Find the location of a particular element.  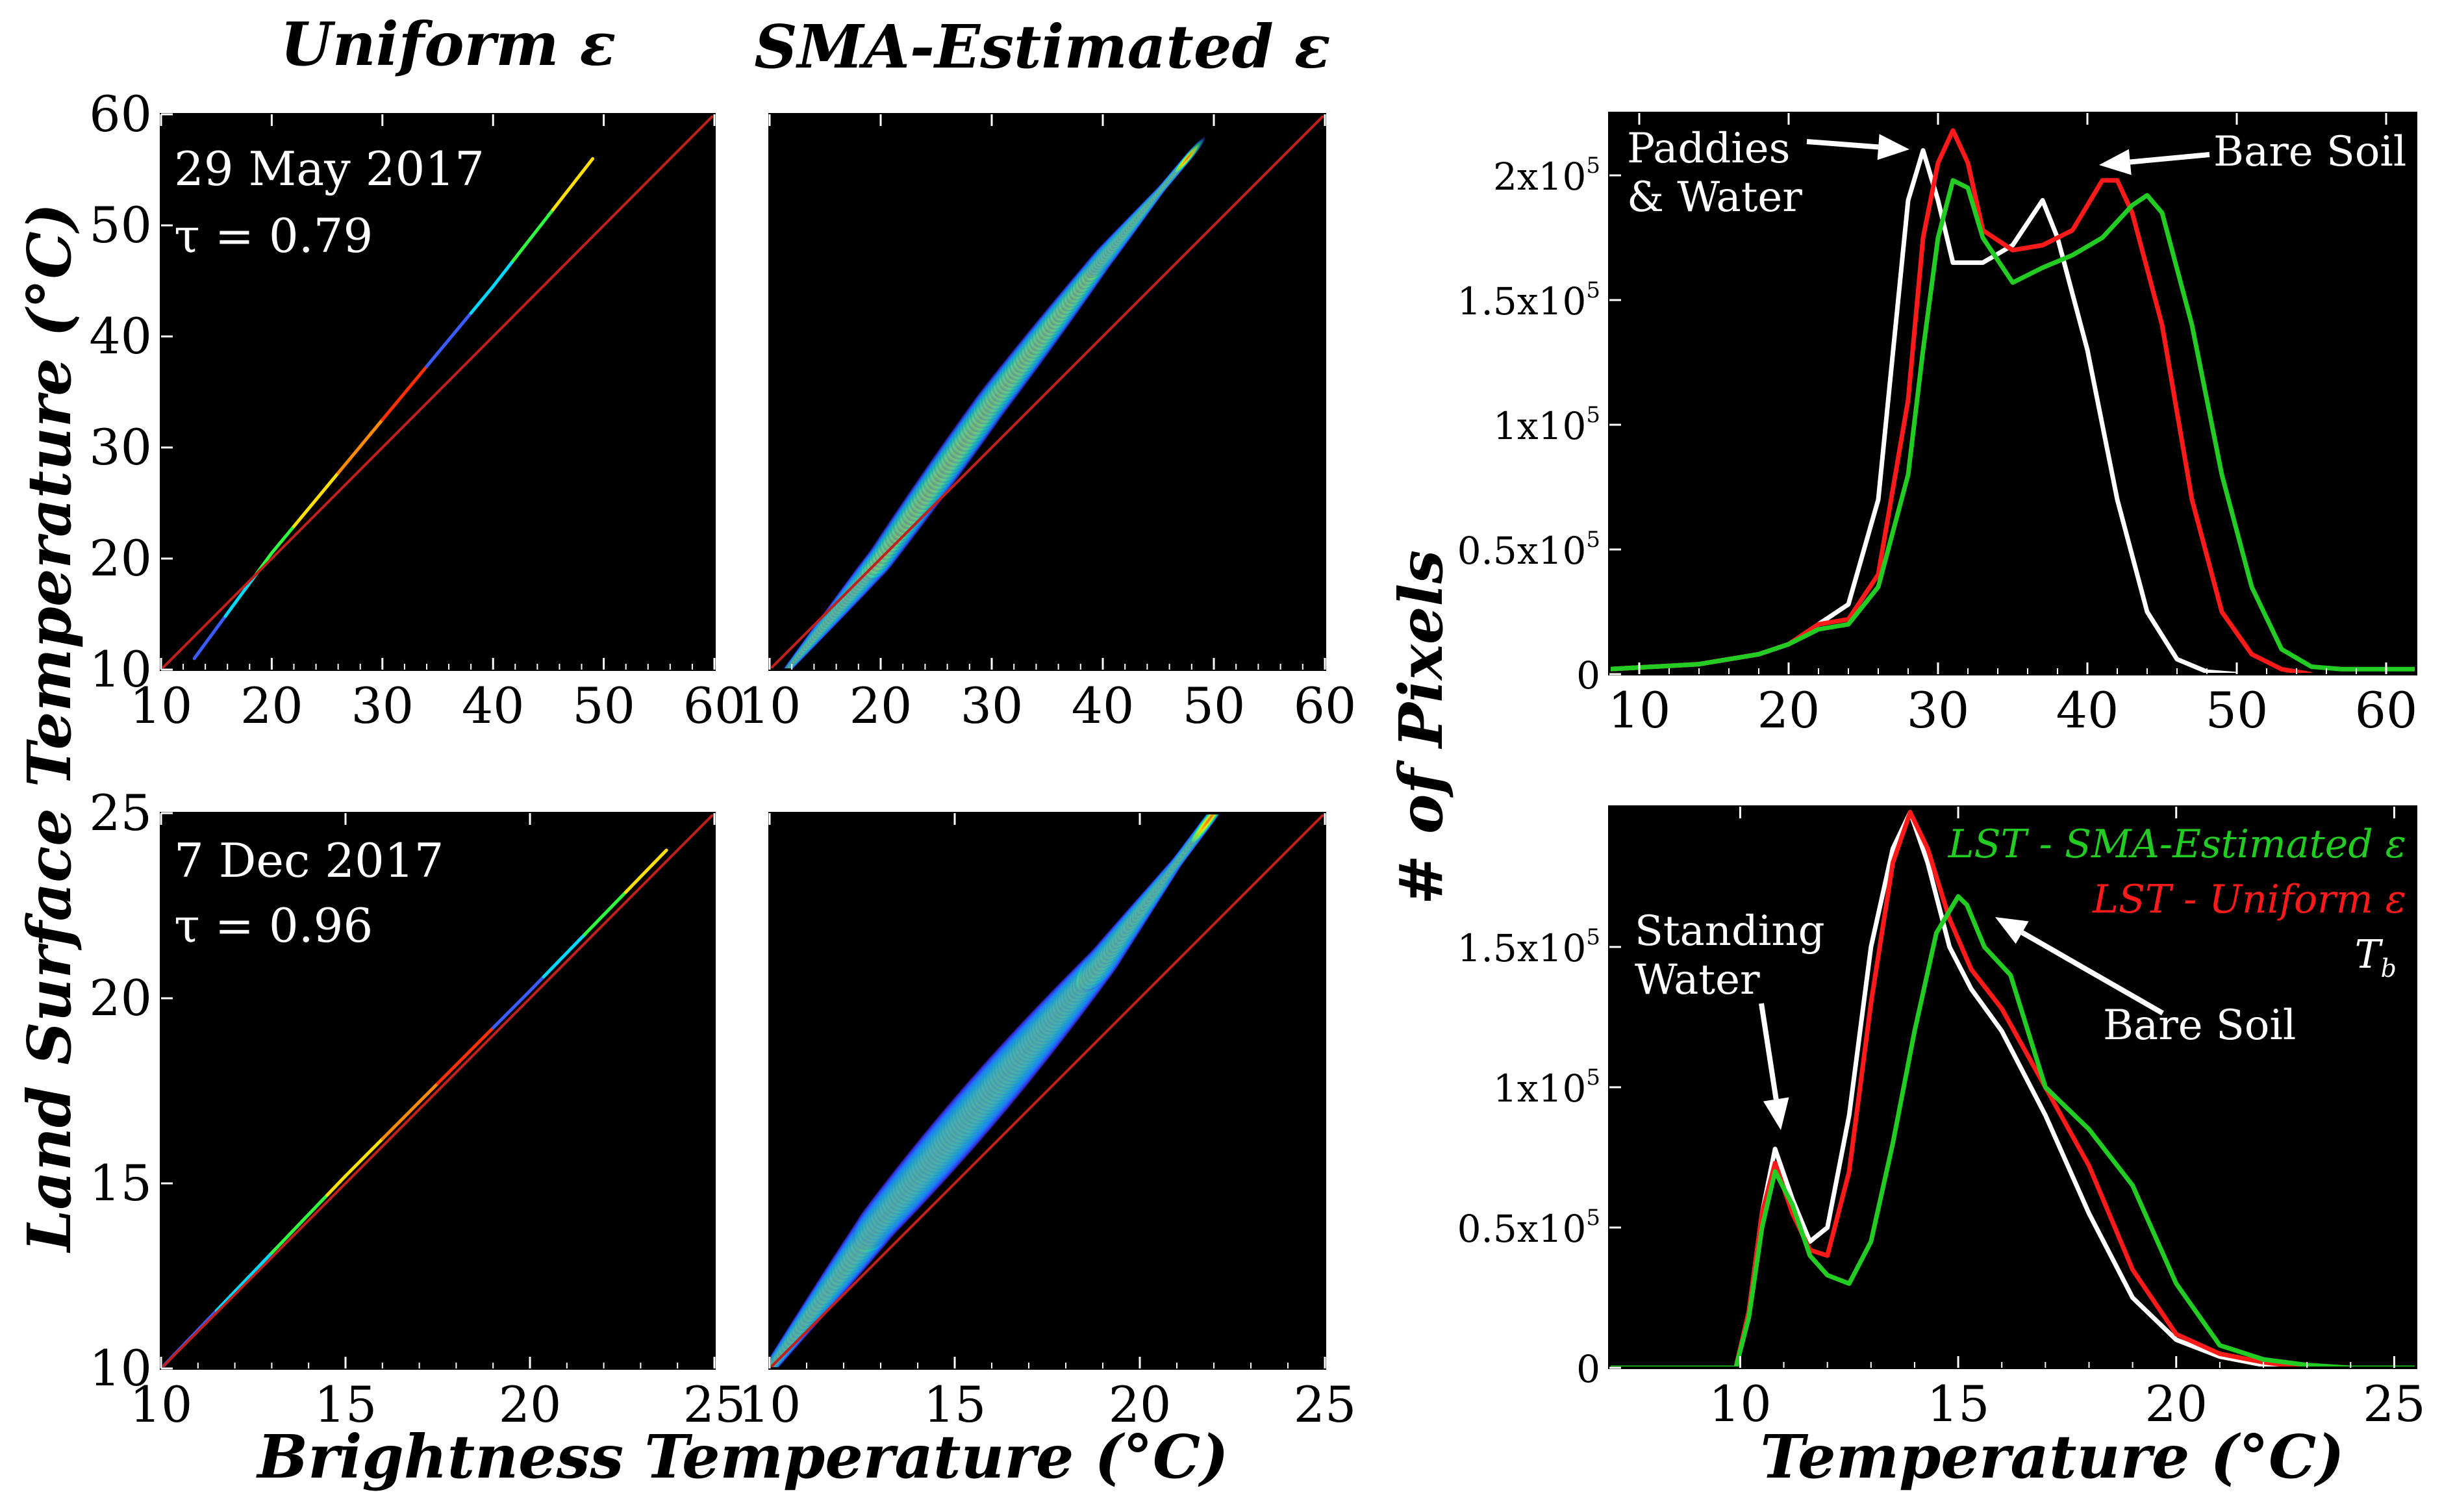

paddies-arrow-shaft is located at coordinates (1842, 144).